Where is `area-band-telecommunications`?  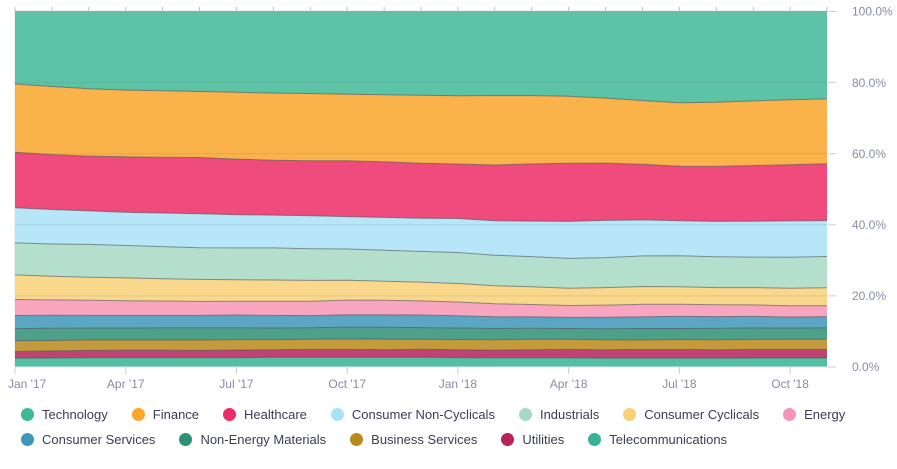
area-band-telecommunications is located at coordinates (421, 362).